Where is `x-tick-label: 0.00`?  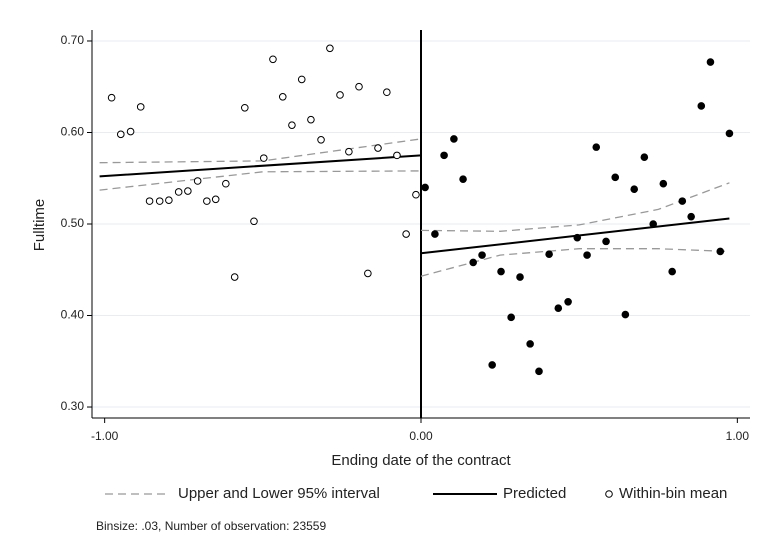 x-tick-label: 0.00 is located at coordinates (421, 436).